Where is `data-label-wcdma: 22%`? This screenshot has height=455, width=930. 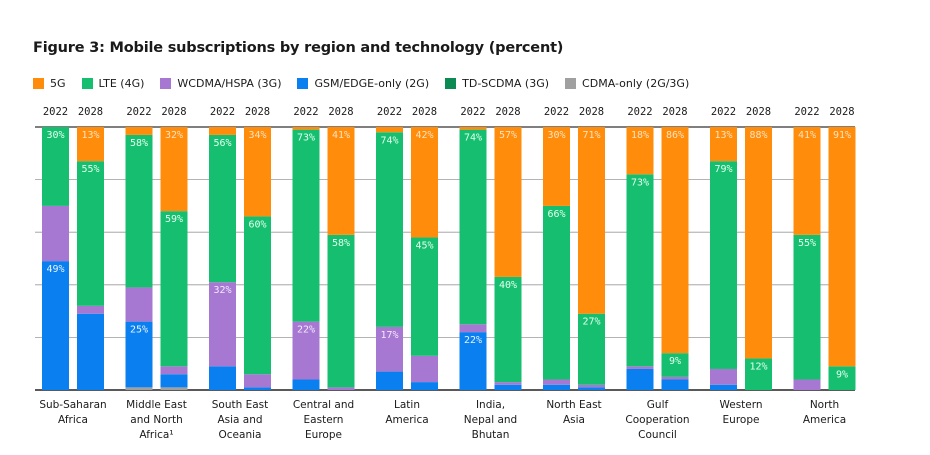
data-label-wcdma: 22% is located at coordinates (306, 330).